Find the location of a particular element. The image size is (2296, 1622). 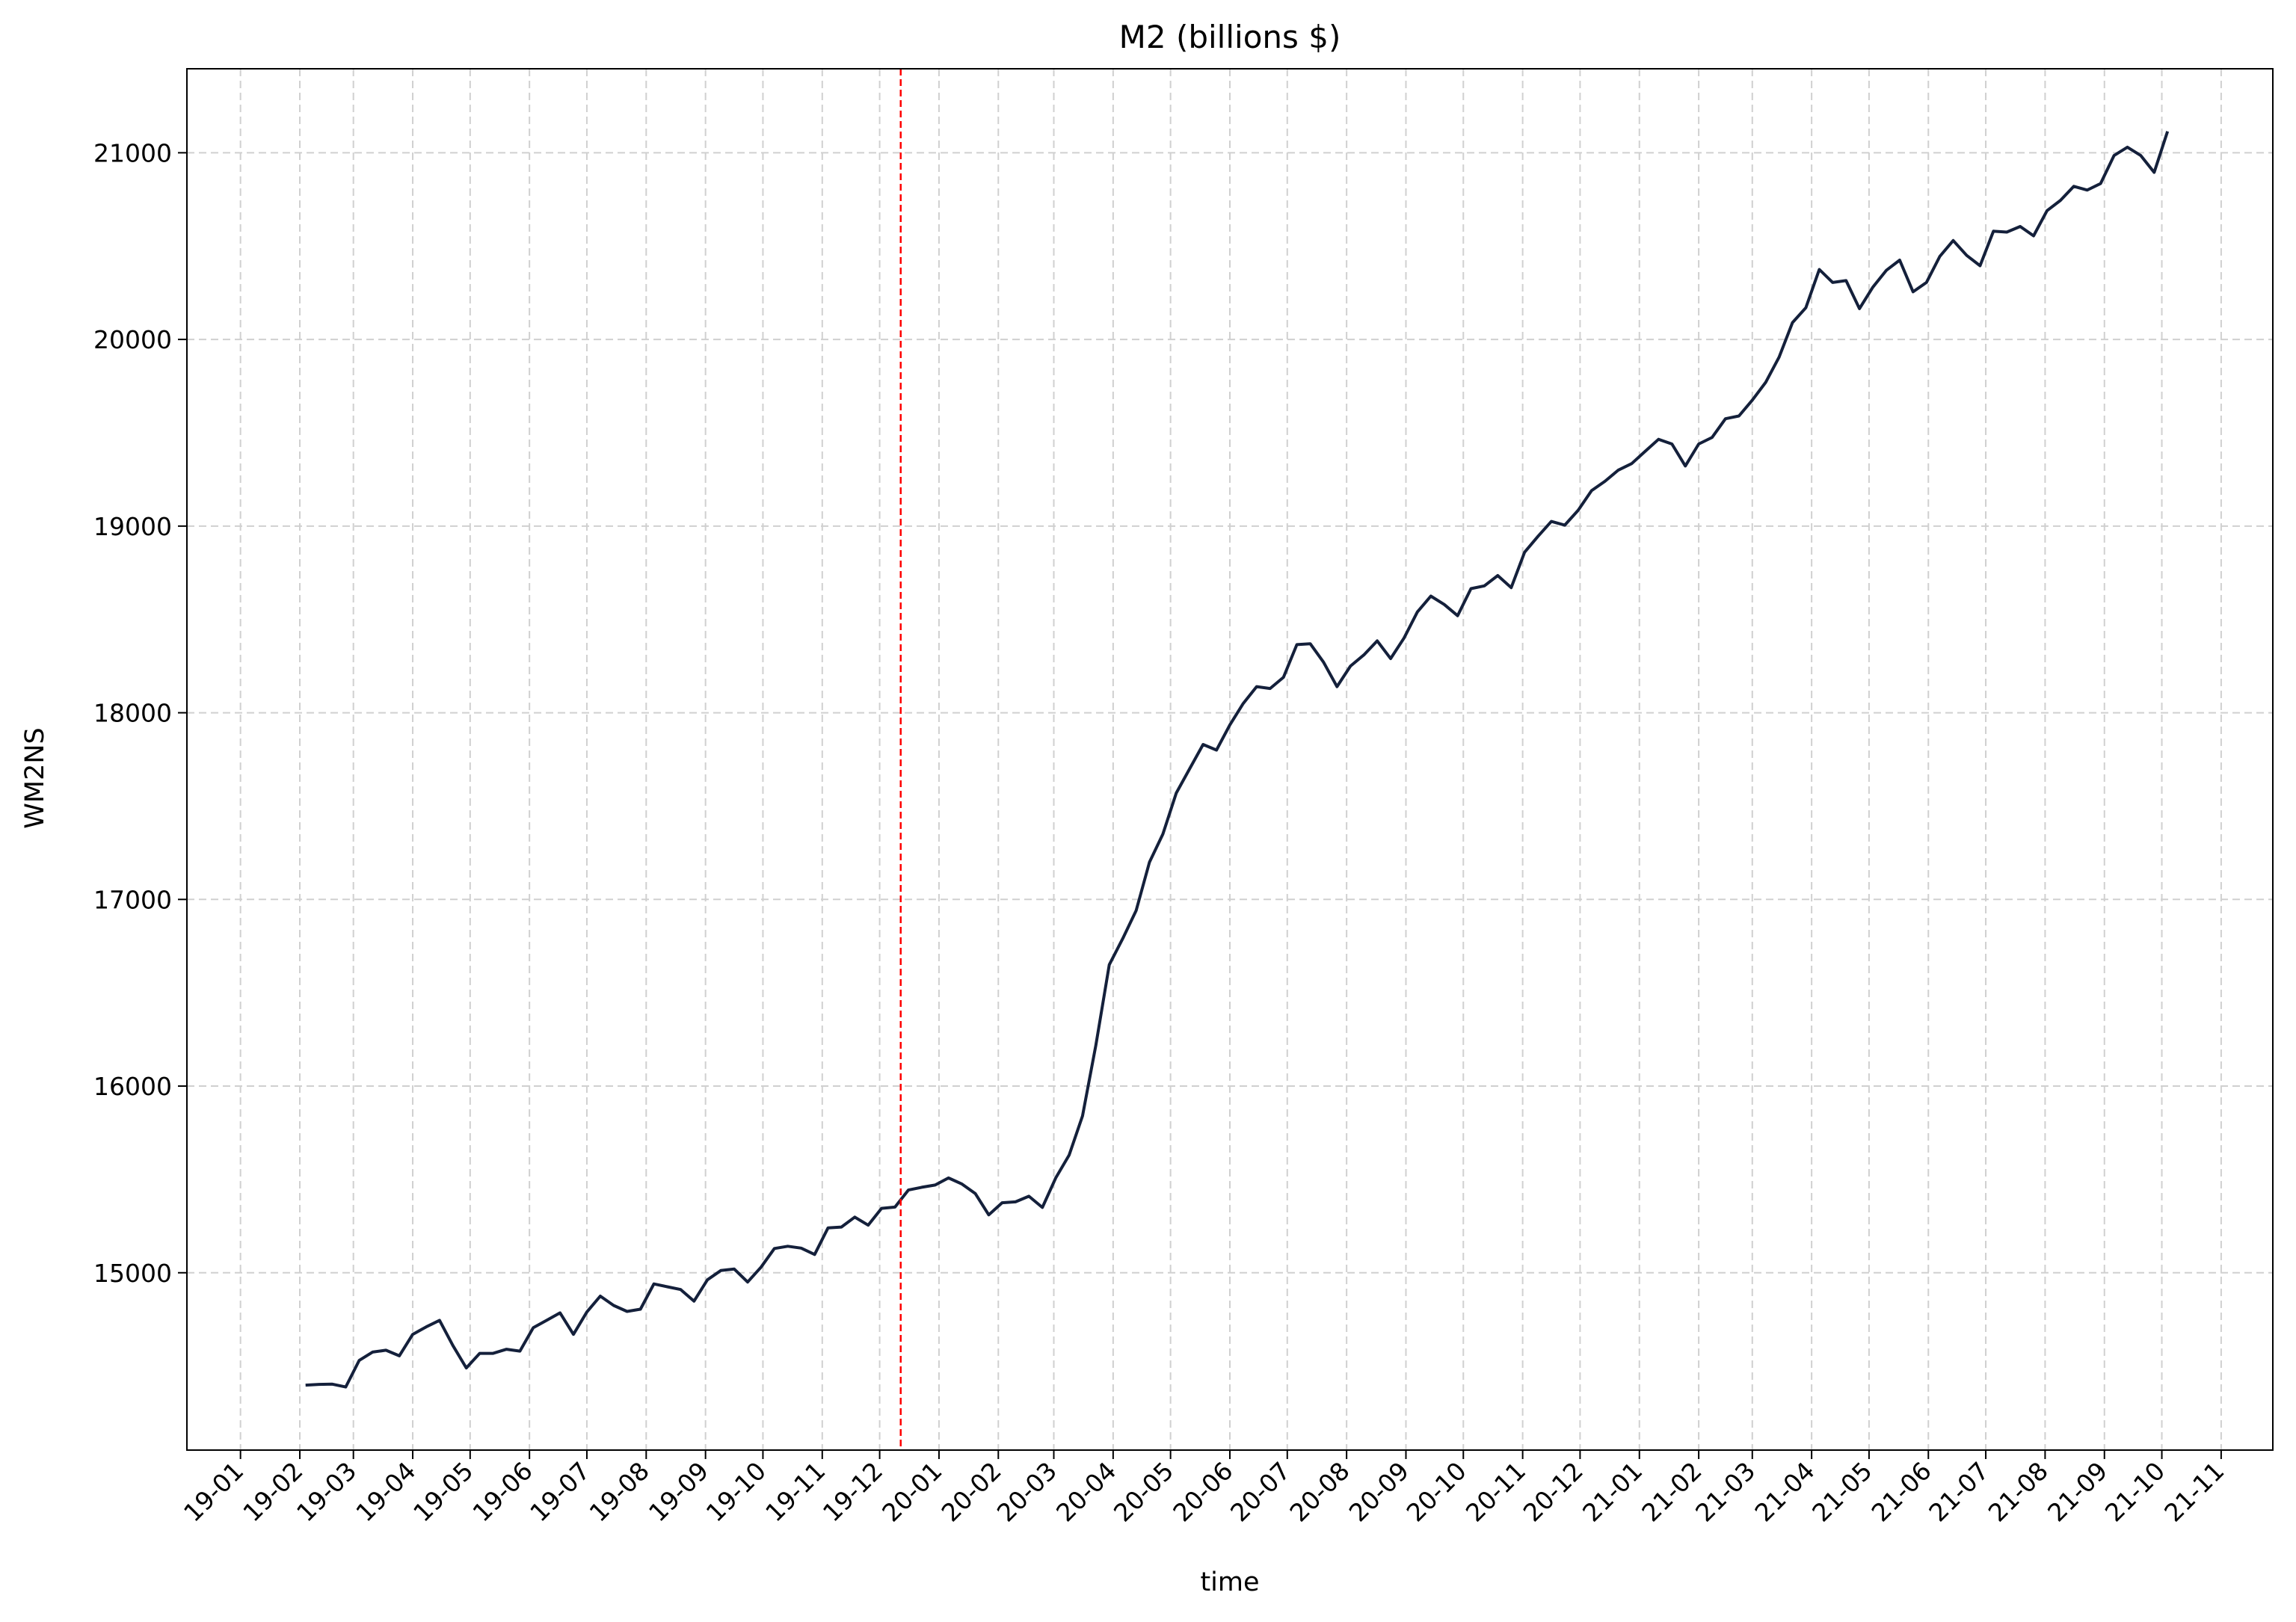

x-axis-label: time is located at coordinates (1229, 1582).